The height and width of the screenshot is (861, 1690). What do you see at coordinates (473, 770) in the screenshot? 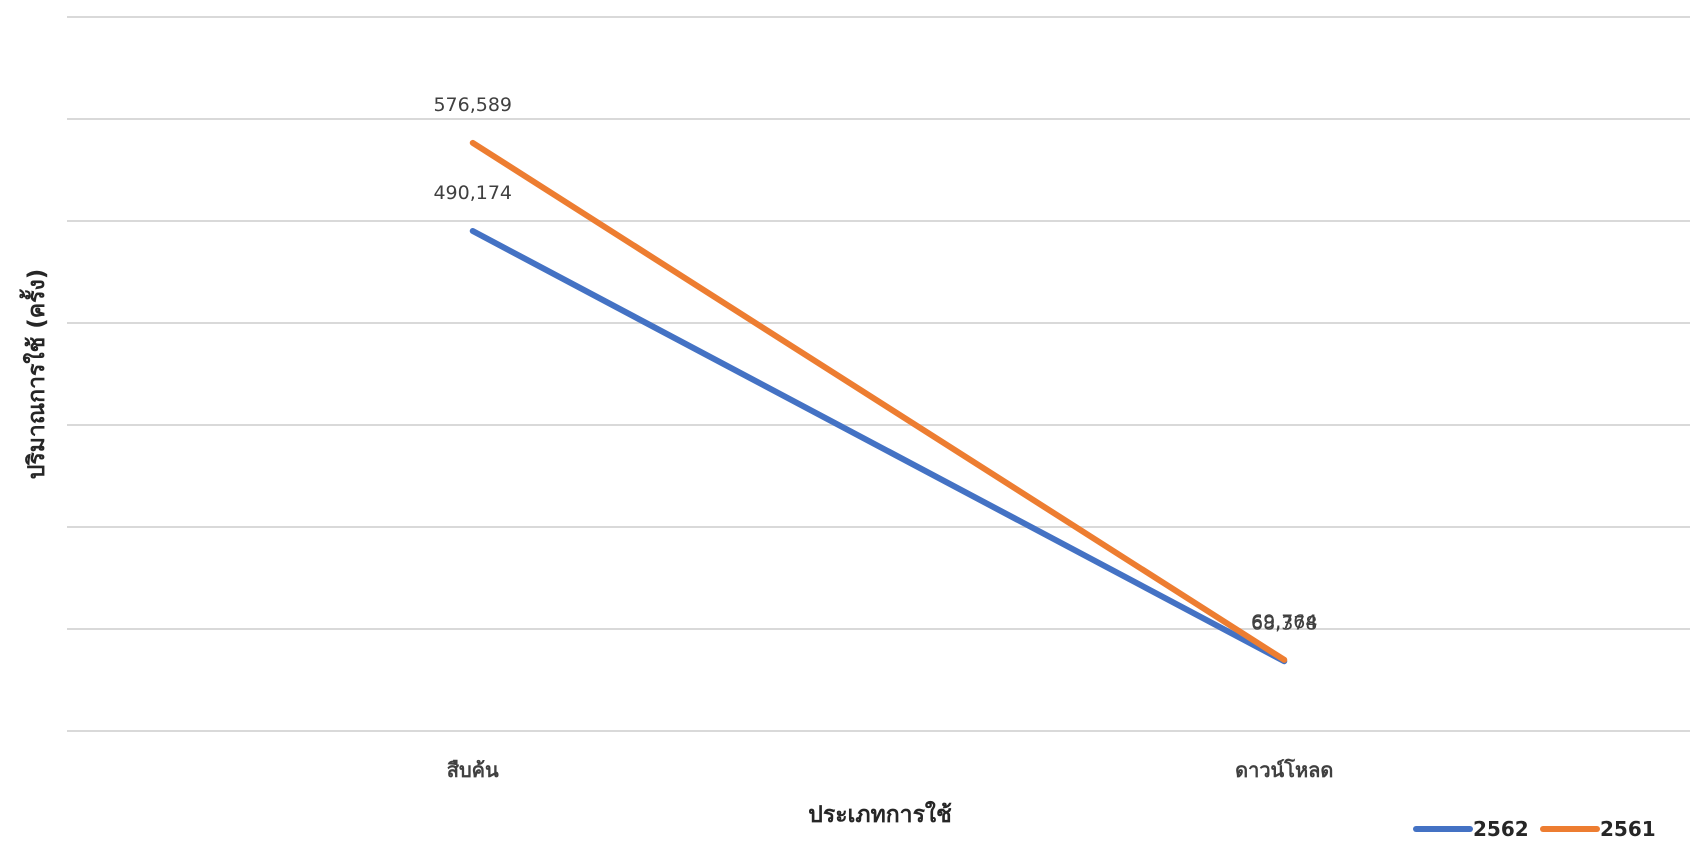
I see `x-tick-label: สืบค้น` at bounding box center [473, 770].